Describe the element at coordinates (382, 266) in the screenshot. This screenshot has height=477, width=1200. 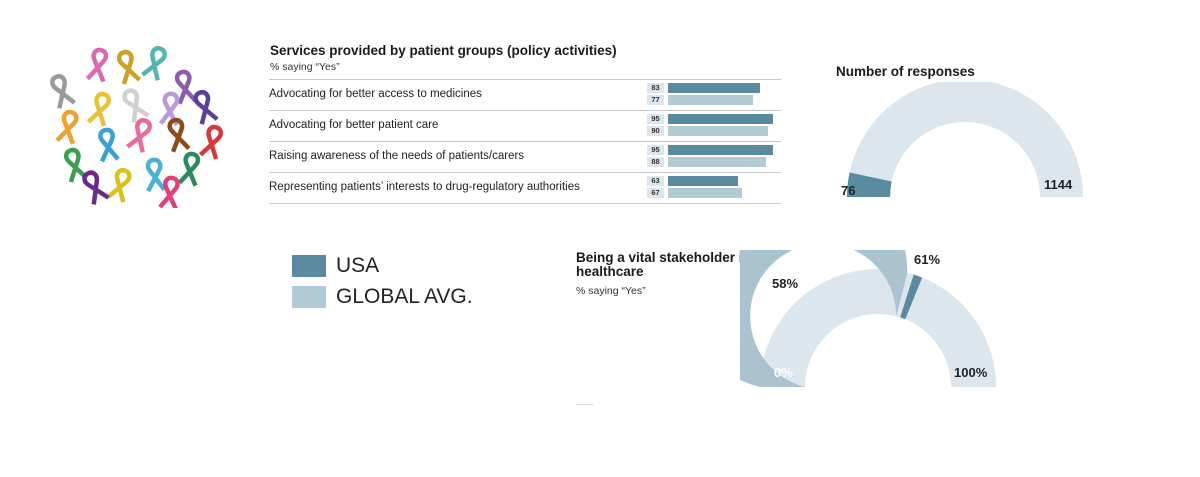
I see `legend-item-usa: USA` at that location.